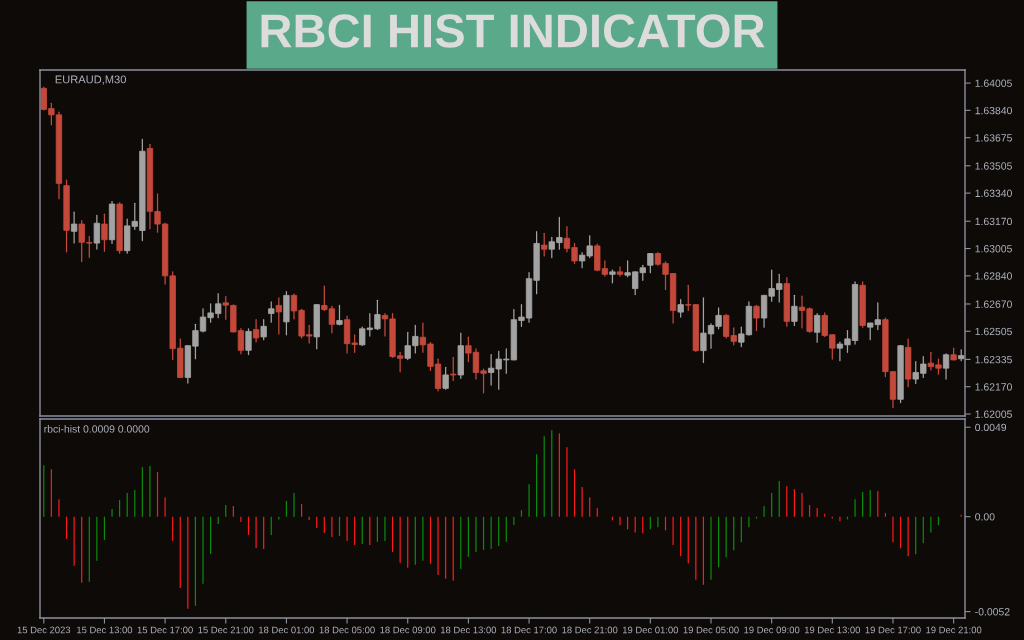 The height and width of the screenshot is (640, 1024). I want to click on x-tick-label: 19 Dec 01:00, so click(650, 630).